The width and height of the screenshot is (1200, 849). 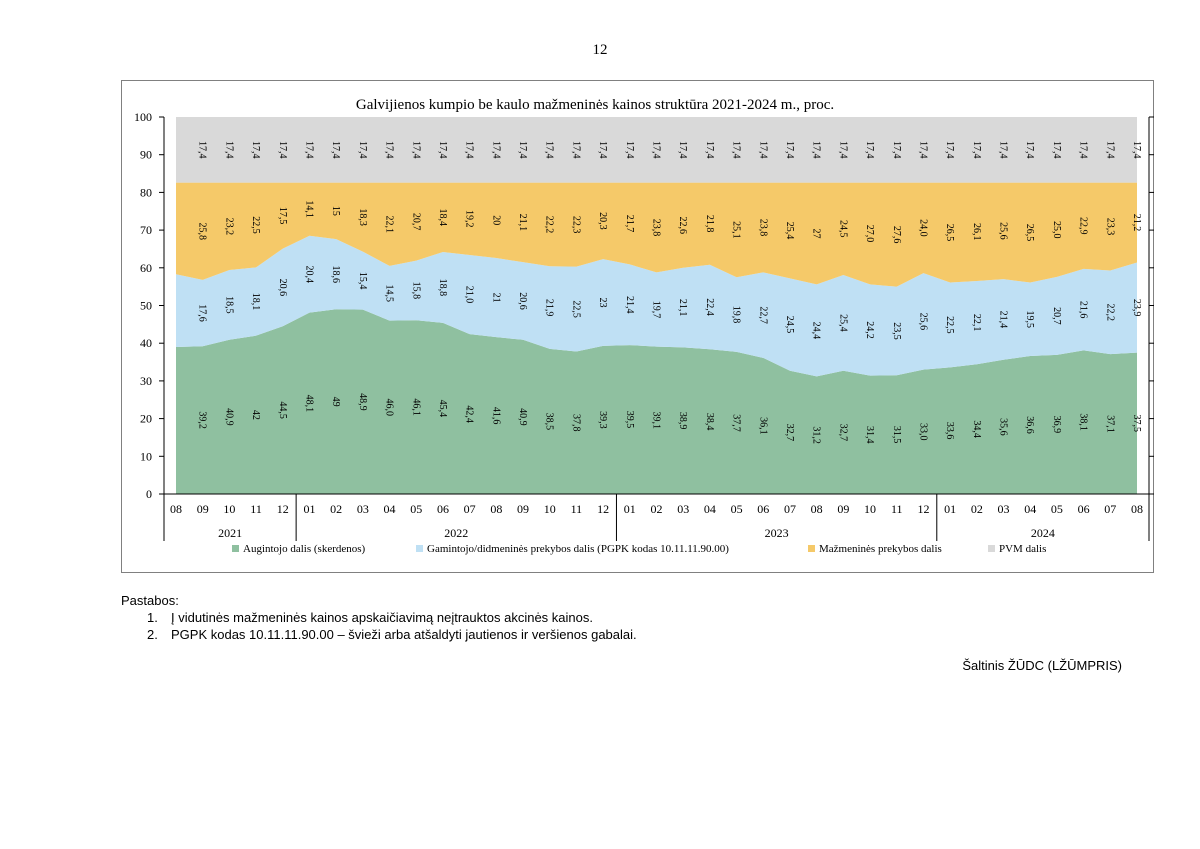 I want to click on data-label-mazmenines: 26,1, so click(x=976, y=232).